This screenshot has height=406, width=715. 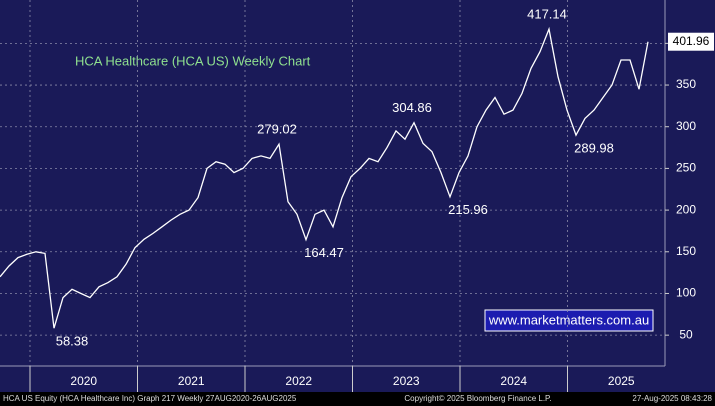 I want to click on y-tick-label: 50, so click(x=686, y=334).